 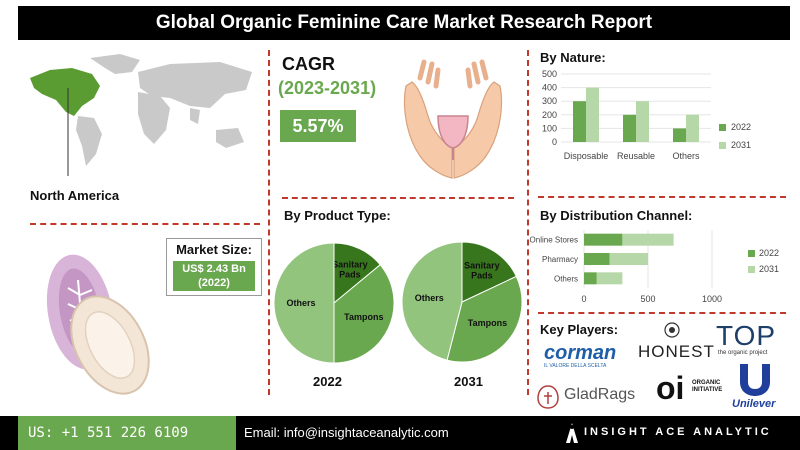 I want to click on divider-h4, so click(x=662, y=313).